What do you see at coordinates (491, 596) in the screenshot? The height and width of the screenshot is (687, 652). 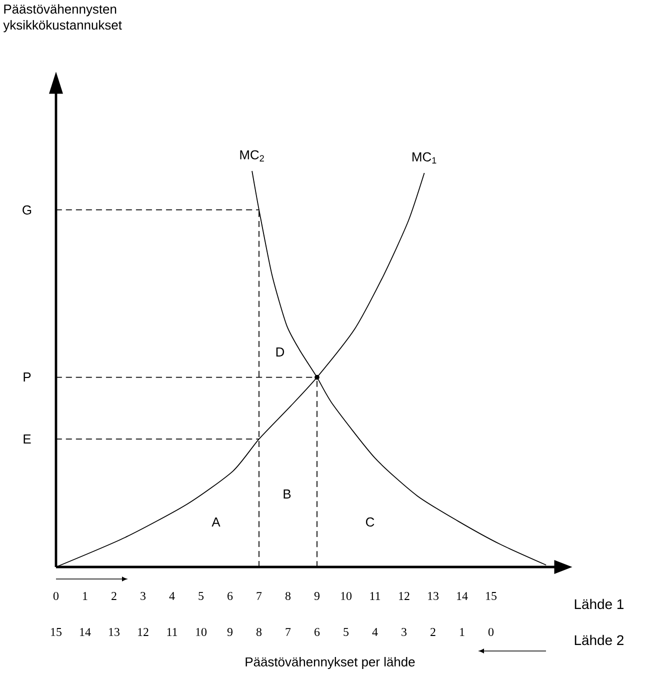 I see `x-tick-label: 15` at bounding box center [491, 596].